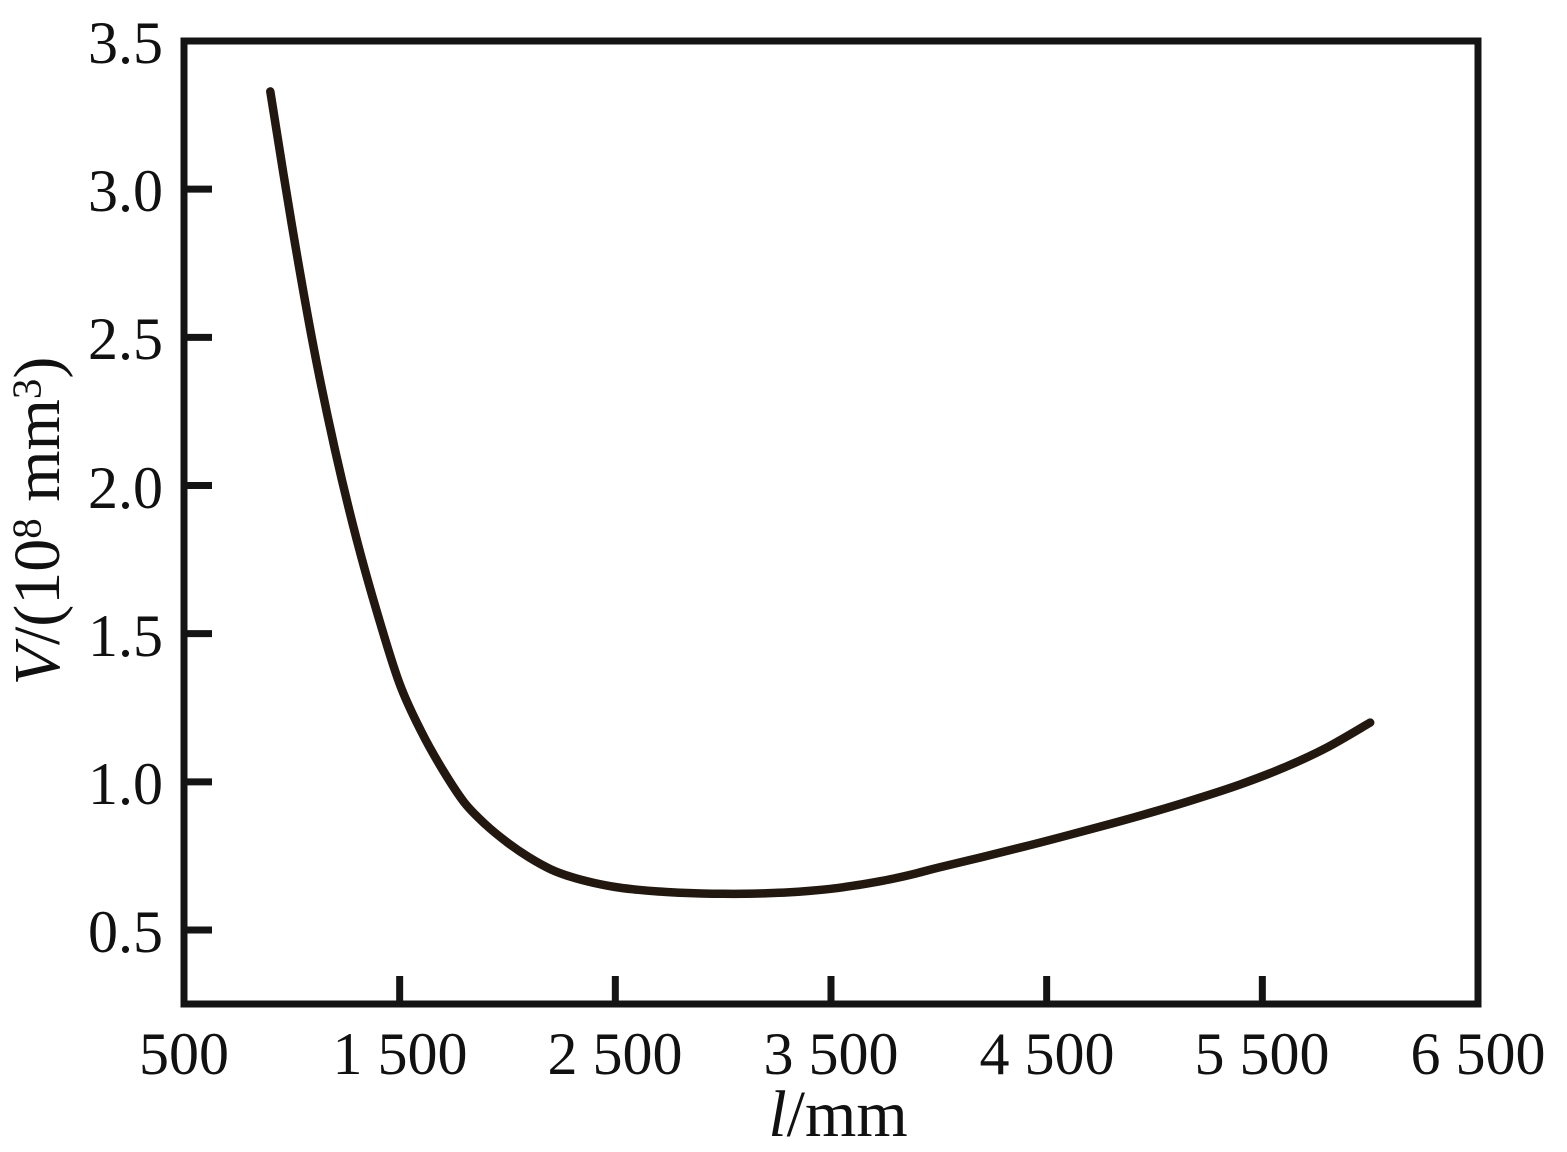 This screenshot has height=1152, width=1567. What do you see at coordinates (1478, 1054) in the screenshot?
I see `x-tick-label-6500: 6 500` at bounding box center [1478, 1054].